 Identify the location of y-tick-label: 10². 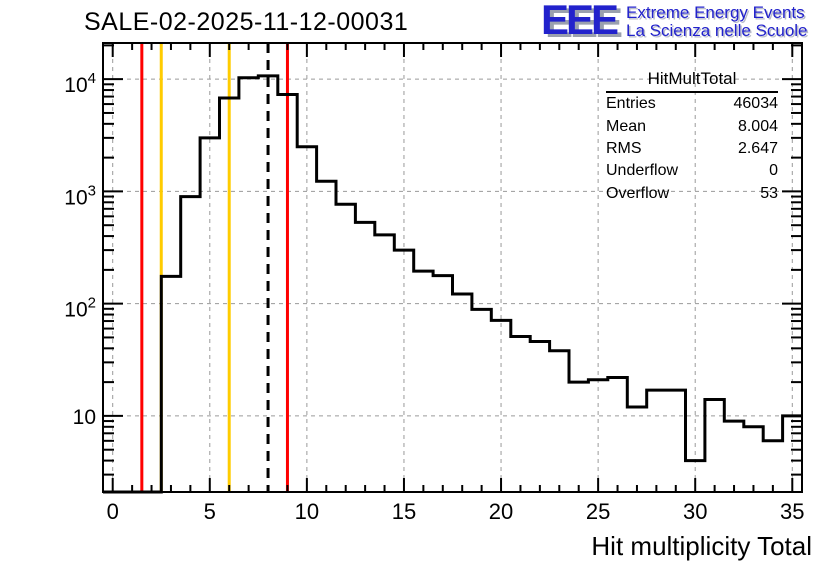
(80, 308).